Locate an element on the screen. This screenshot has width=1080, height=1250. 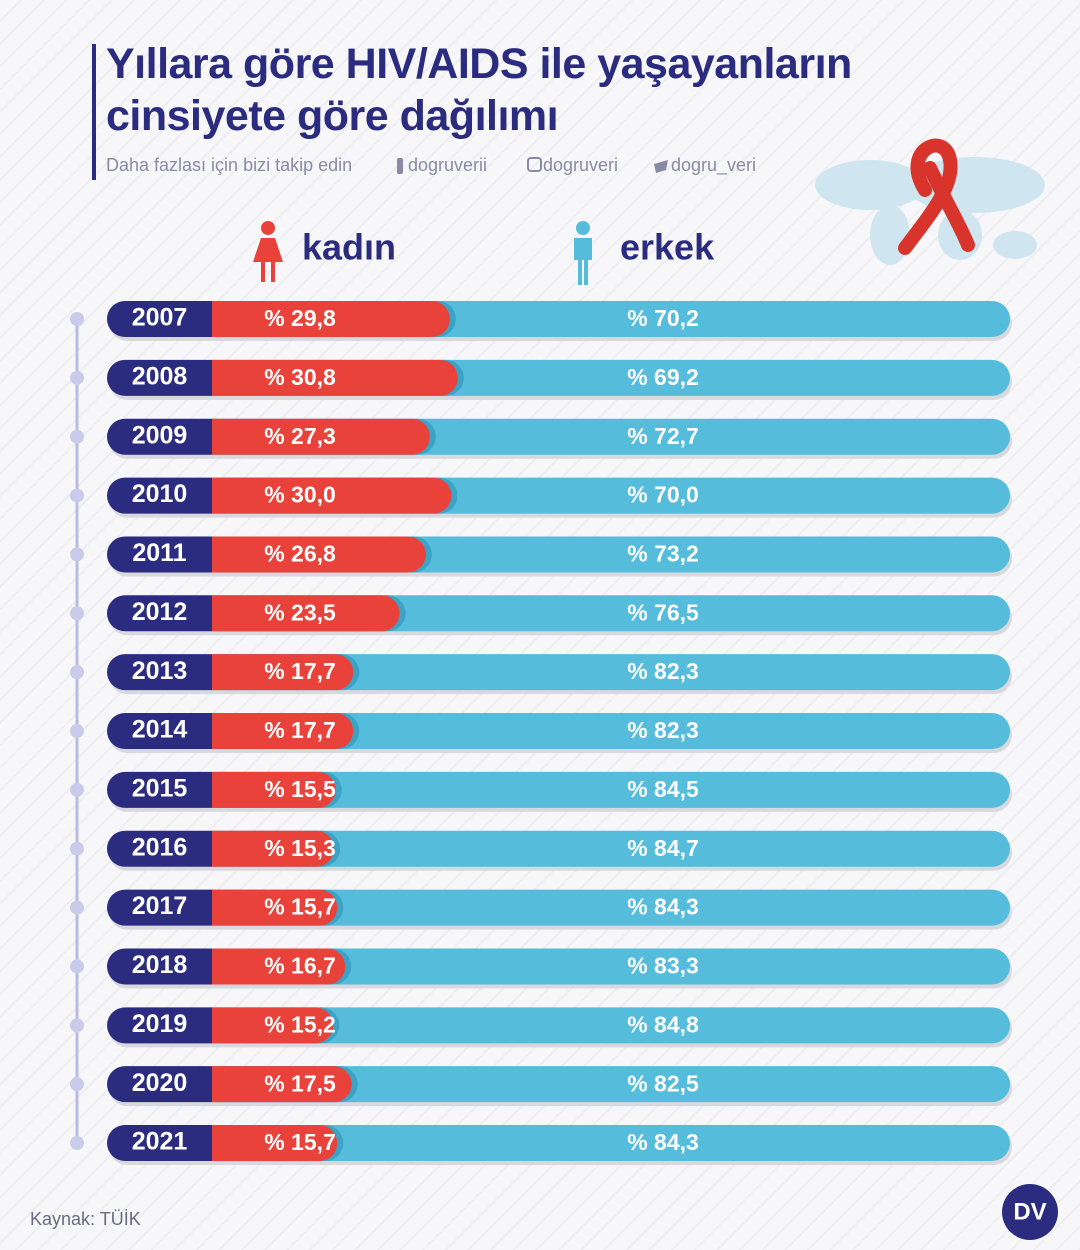
social-handle: dogruverii is located at coordinates (447, 165).